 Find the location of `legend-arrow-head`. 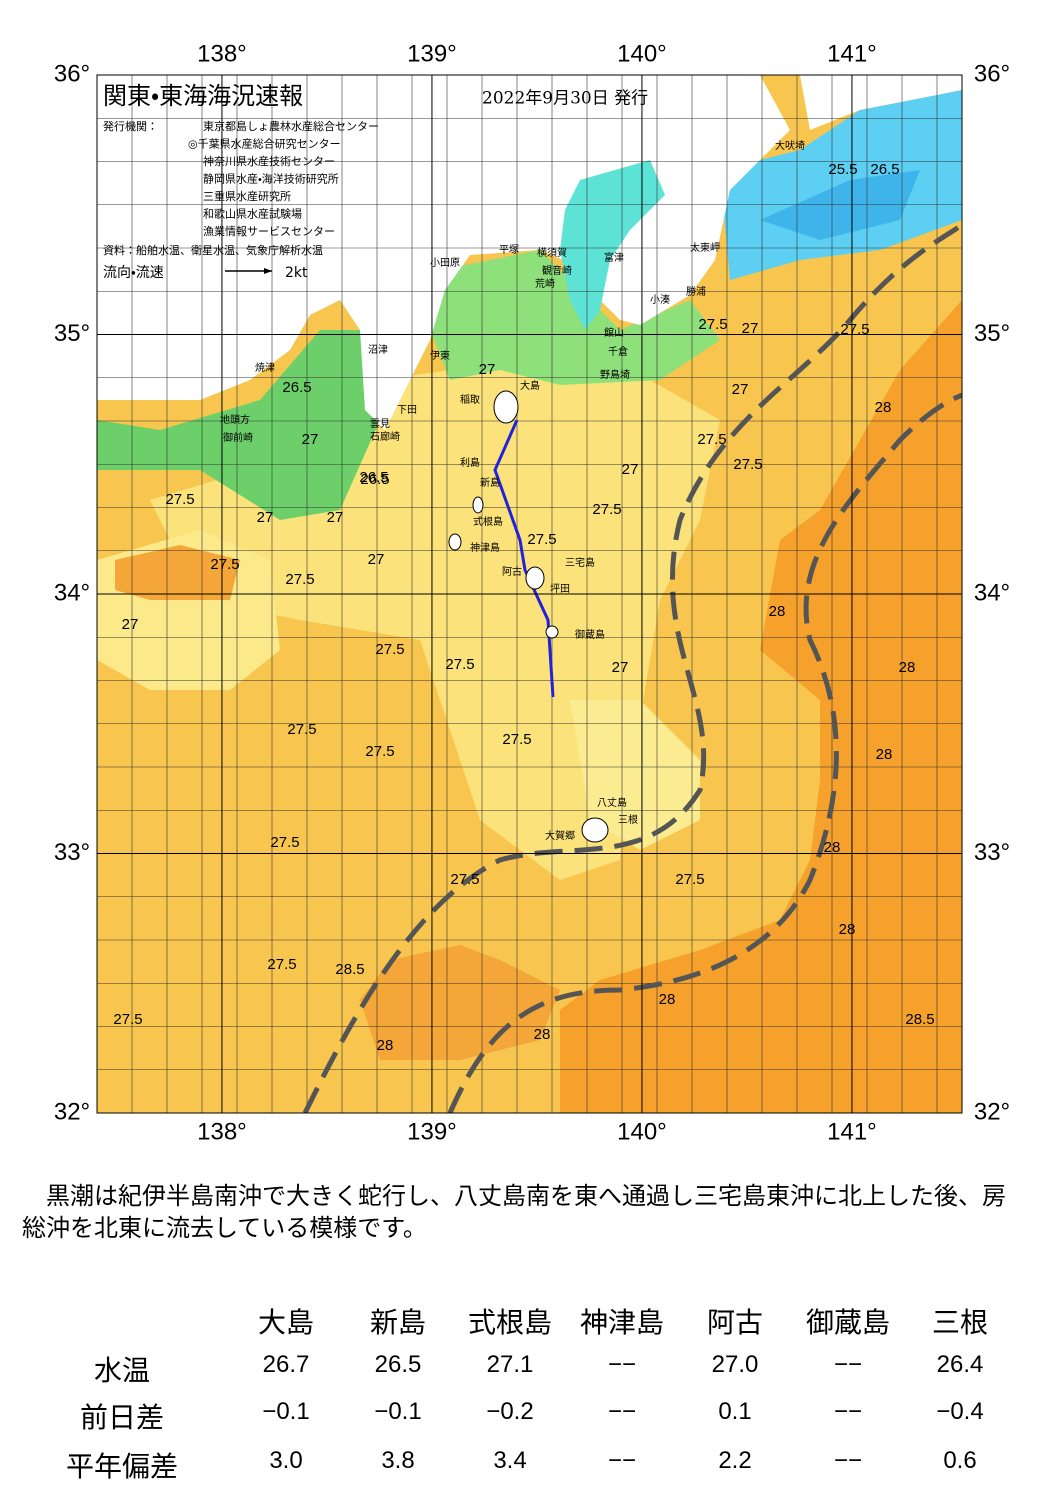

legend-arrow-head is located at coordinates (268, 271).